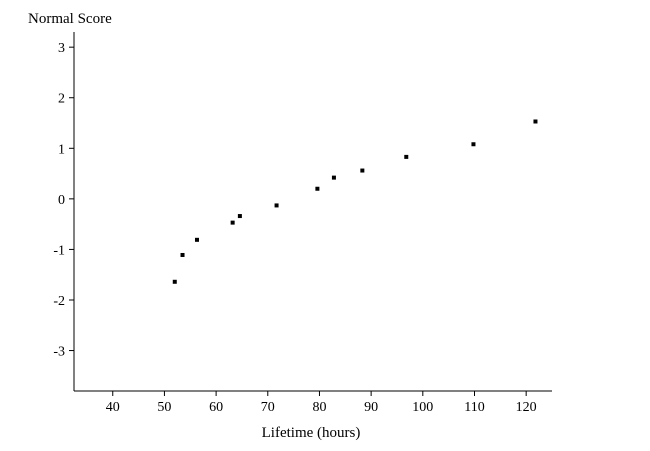 The height and width of the screenshot is (451, 650). What do you see at coordinates (311, 433) in the screenshot?
I see `x-axis-title: Lifetime (hours)` at bounding box center [311, 433].